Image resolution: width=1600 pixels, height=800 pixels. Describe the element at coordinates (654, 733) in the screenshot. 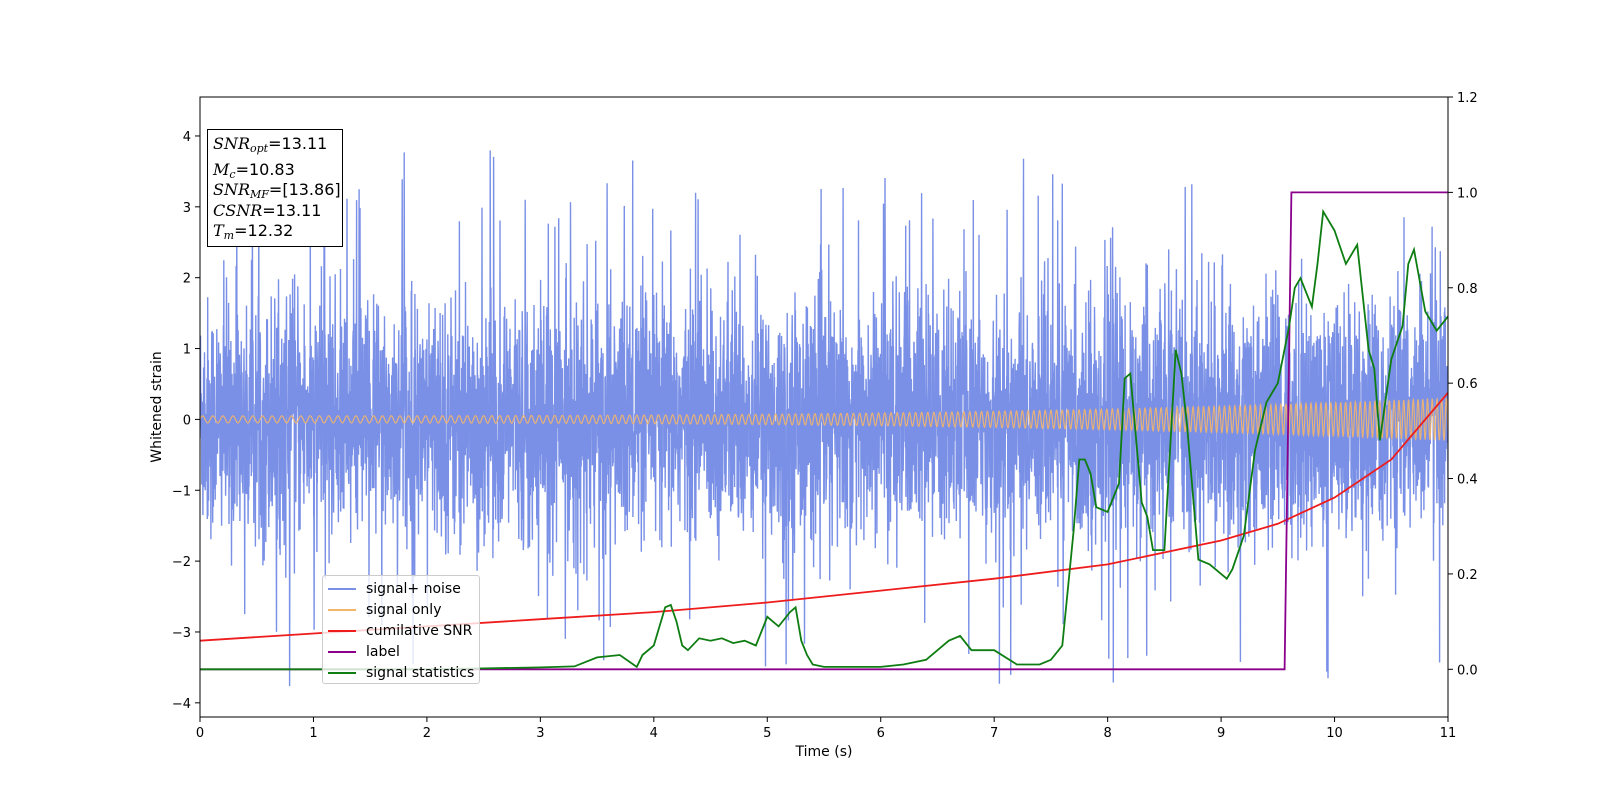

I see `x-tick-label: 4` at that location.